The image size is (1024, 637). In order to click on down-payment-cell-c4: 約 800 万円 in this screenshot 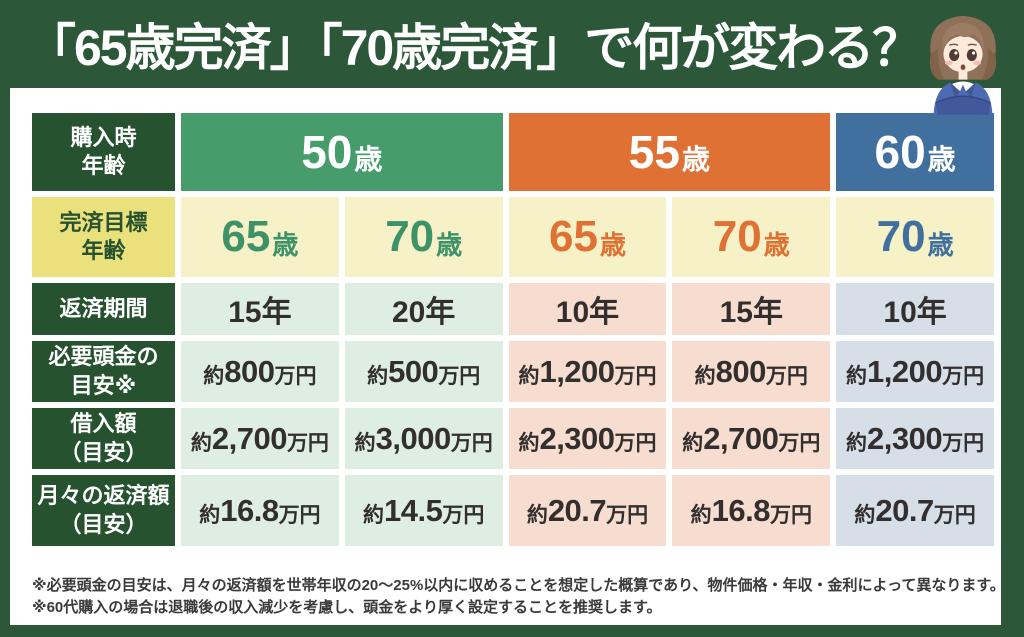, I will do `click(751, 371)`.